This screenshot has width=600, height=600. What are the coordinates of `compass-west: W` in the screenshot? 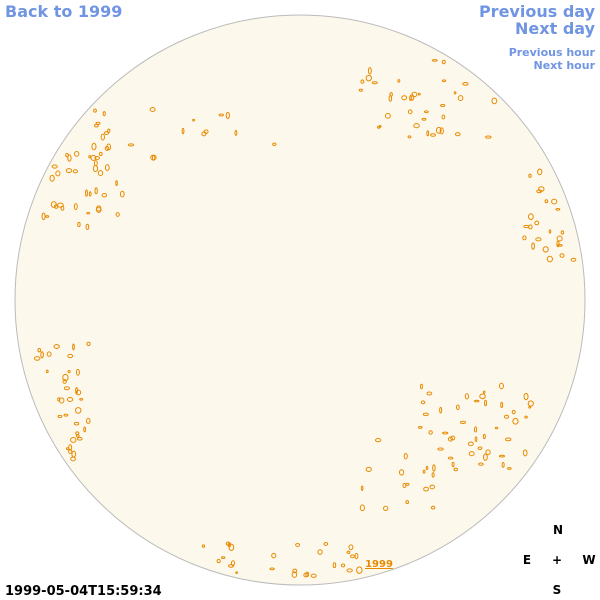 It's located at (588, 560).